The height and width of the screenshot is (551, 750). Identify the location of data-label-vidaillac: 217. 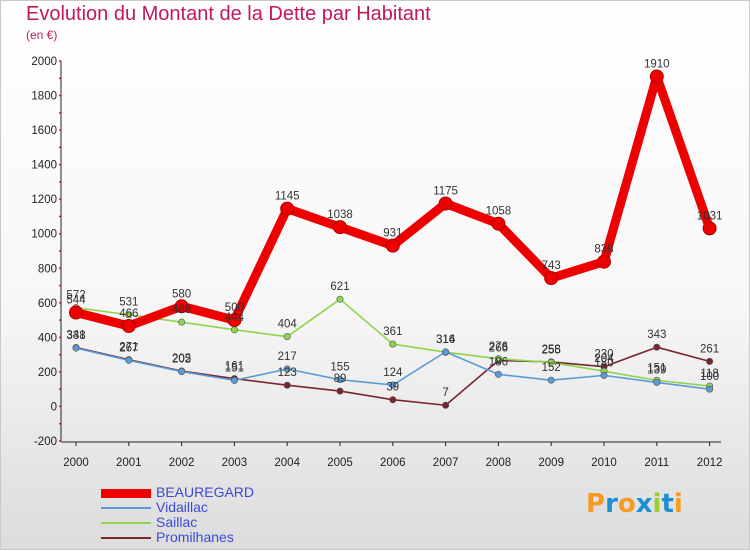
(287, 357).